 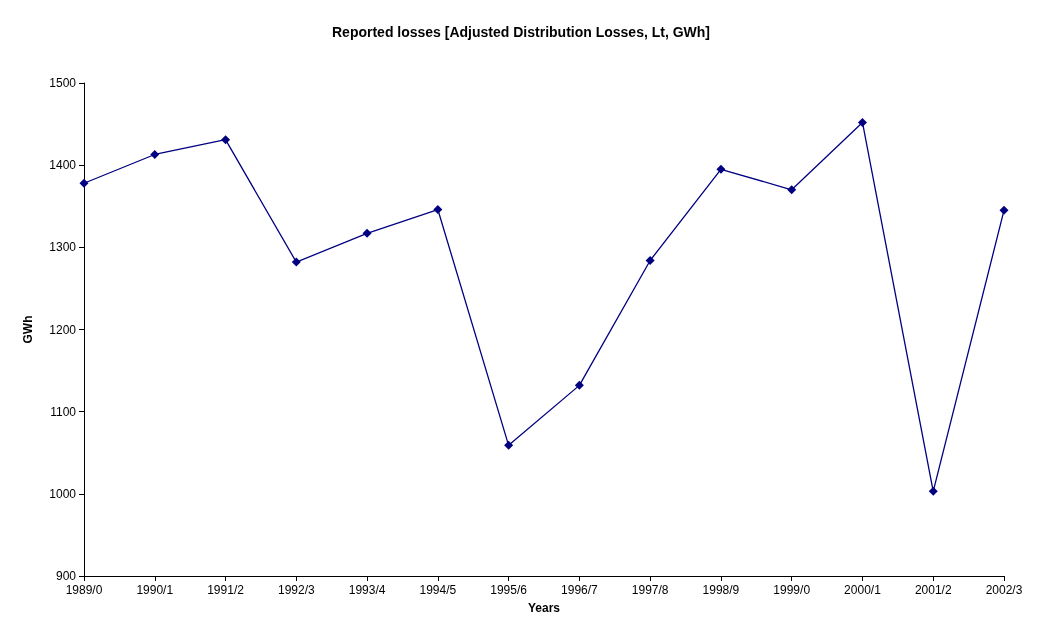 I want to click on x-tick-label: 1989/0, so click(x=84, y=590).